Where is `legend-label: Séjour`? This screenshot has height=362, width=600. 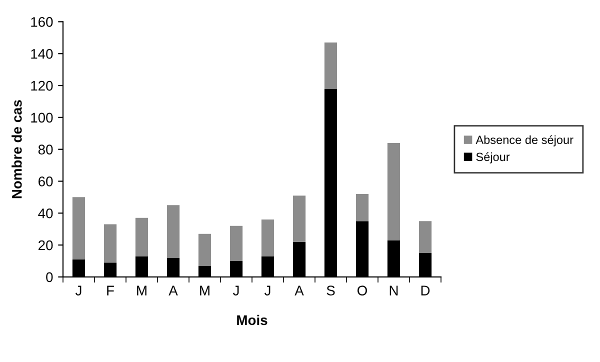
legend-label: Séjour is located at coordinates (493, 158).